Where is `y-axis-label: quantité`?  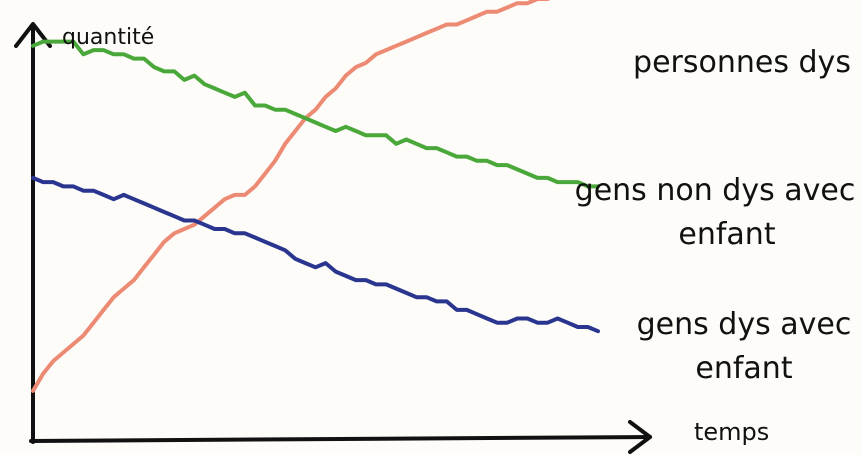 y-axis-label: quantité is located at coordinates (108, 37).